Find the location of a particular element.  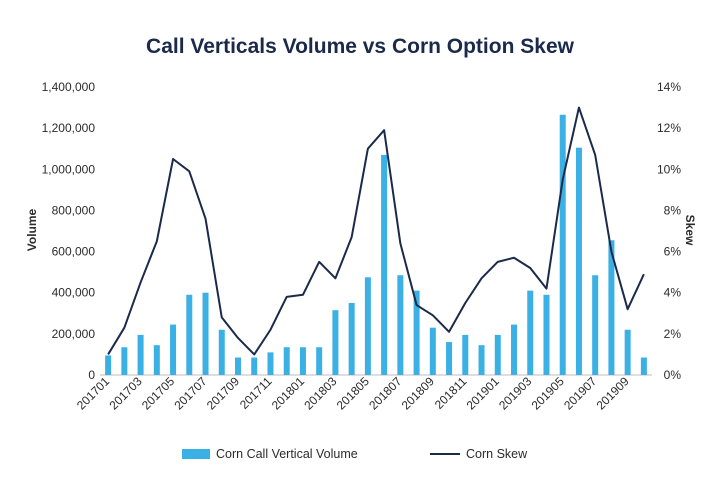

y-tick-label: 1,000,000 is located at coordinates (69, 169).